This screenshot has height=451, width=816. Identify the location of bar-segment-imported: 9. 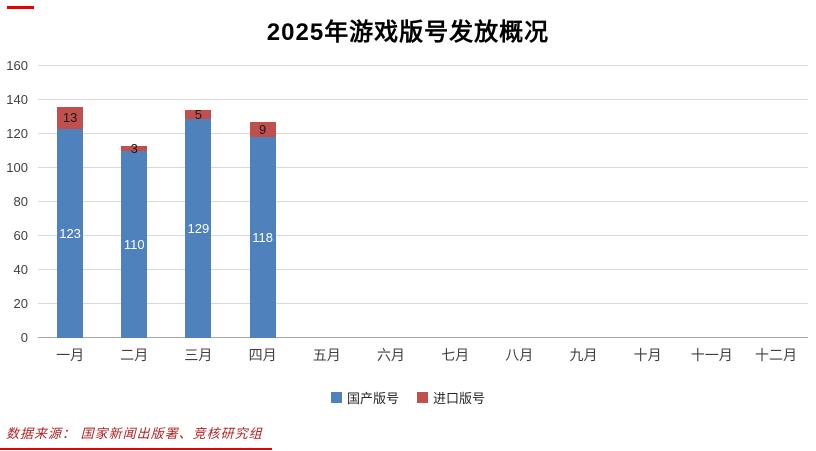
(262, 130).